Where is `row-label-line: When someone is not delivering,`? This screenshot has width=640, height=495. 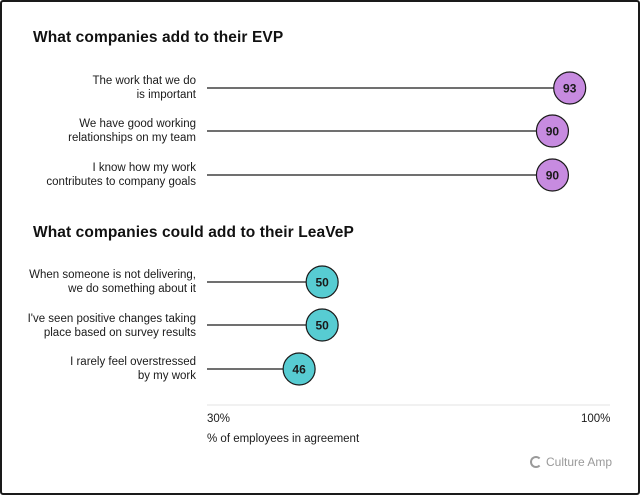
row-label-line: When someone is not delivering, is located at coordinates (112, 275).